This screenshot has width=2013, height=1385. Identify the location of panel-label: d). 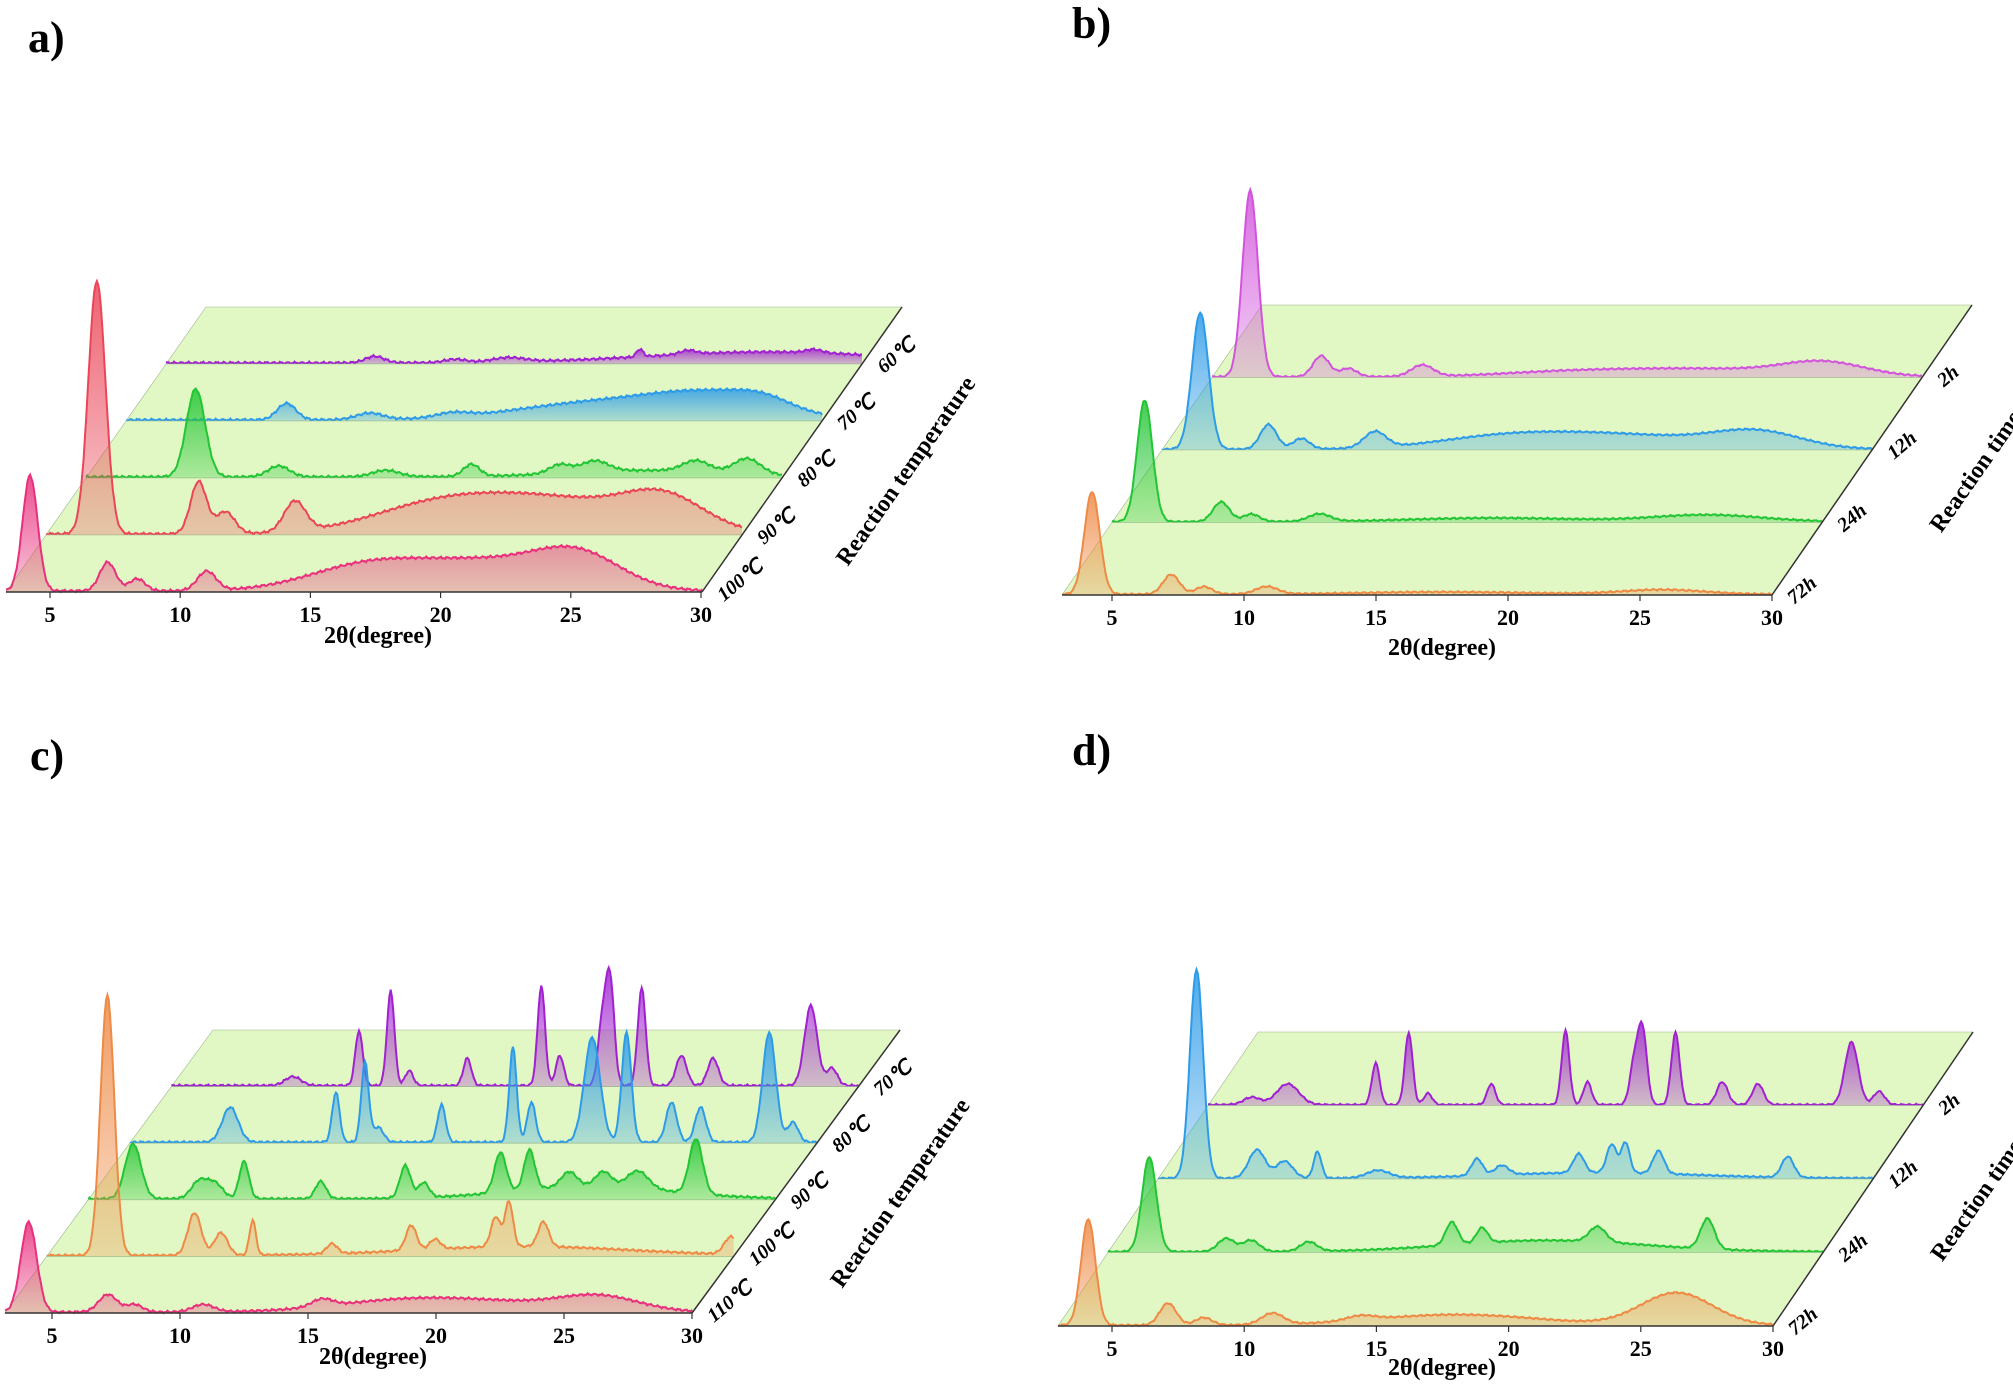
(1091, 750).